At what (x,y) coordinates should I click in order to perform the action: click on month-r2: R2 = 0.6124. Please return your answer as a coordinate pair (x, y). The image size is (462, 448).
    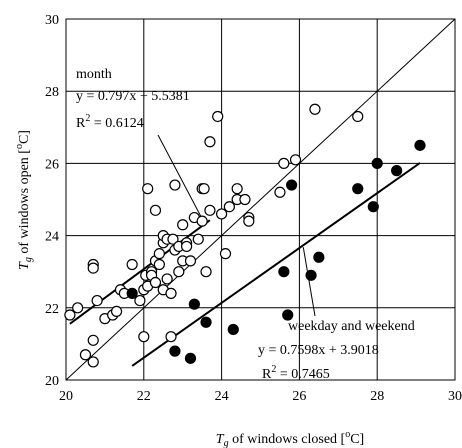
    Looking at the image, I should click on (110, 122).